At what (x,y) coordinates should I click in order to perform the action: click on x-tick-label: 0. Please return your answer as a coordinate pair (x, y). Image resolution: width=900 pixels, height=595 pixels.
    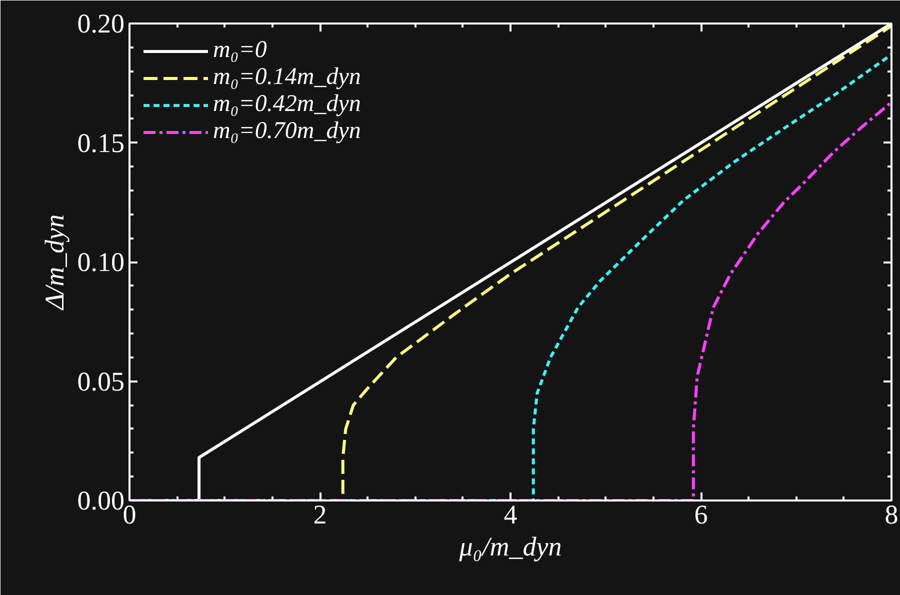
    Looking at the image, I should click on (129, 515).